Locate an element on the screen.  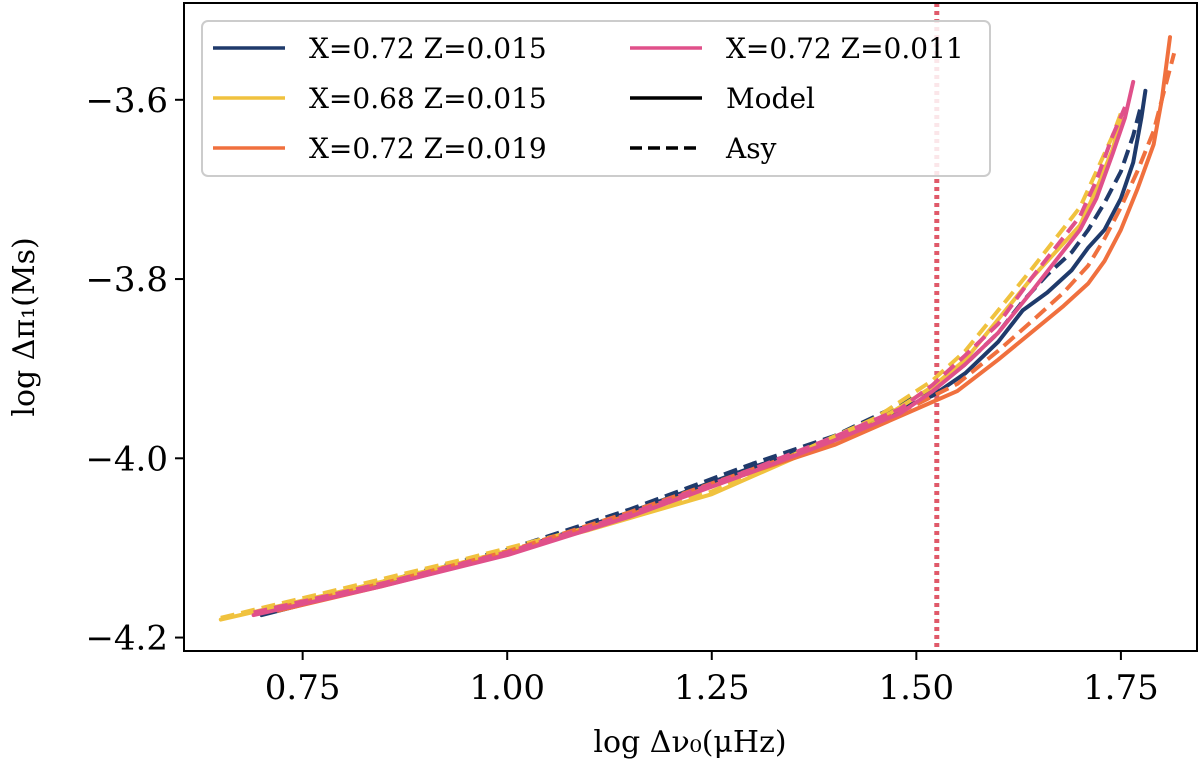
legend-frame is located at coordinates (596, 98).